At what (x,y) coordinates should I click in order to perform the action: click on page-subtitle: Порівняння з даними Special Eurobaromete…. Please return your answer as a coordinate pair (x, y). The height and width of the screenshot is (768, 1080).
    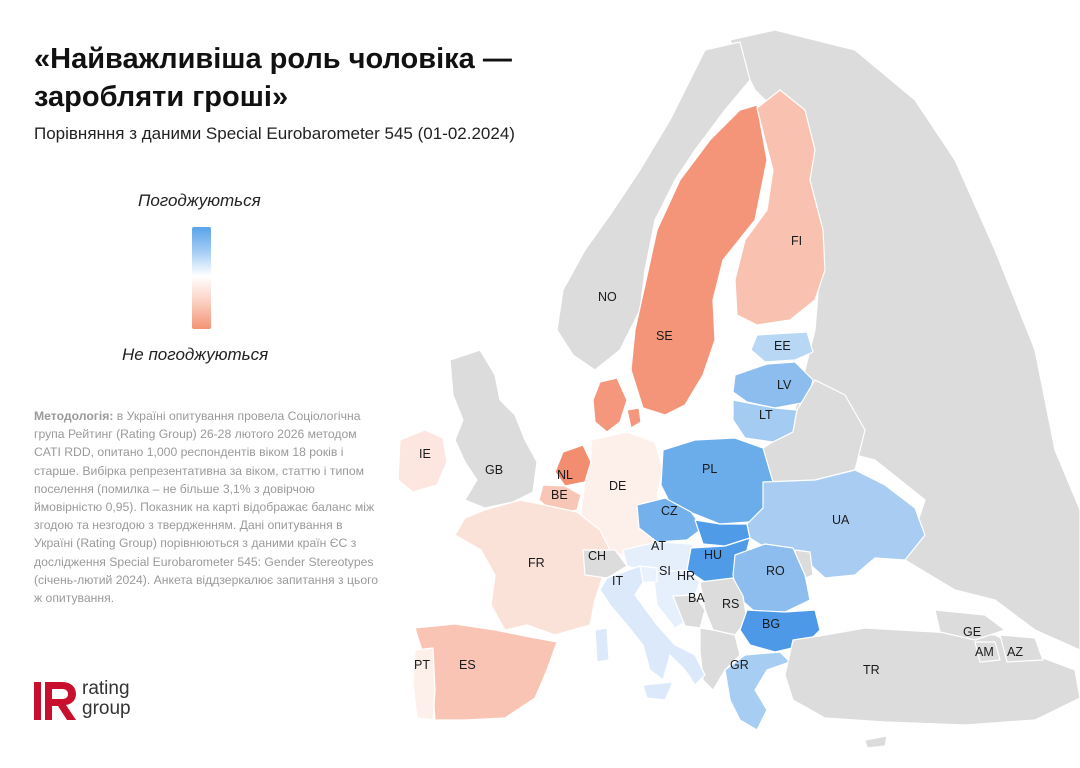
    Looking at the image, I should click on (274, 133).